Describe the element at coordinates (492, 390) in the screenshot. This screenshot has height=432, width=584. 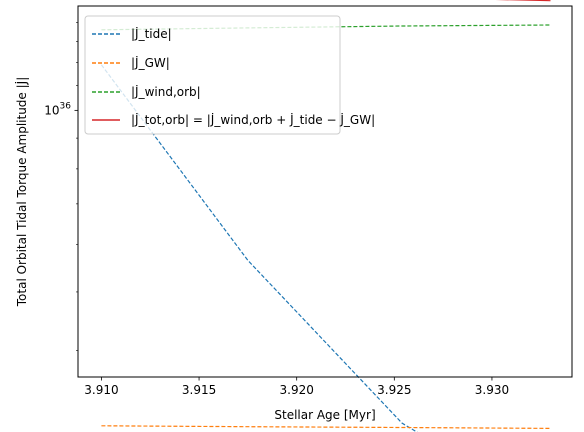
I see `x-tick-label: 3.930` at that location.